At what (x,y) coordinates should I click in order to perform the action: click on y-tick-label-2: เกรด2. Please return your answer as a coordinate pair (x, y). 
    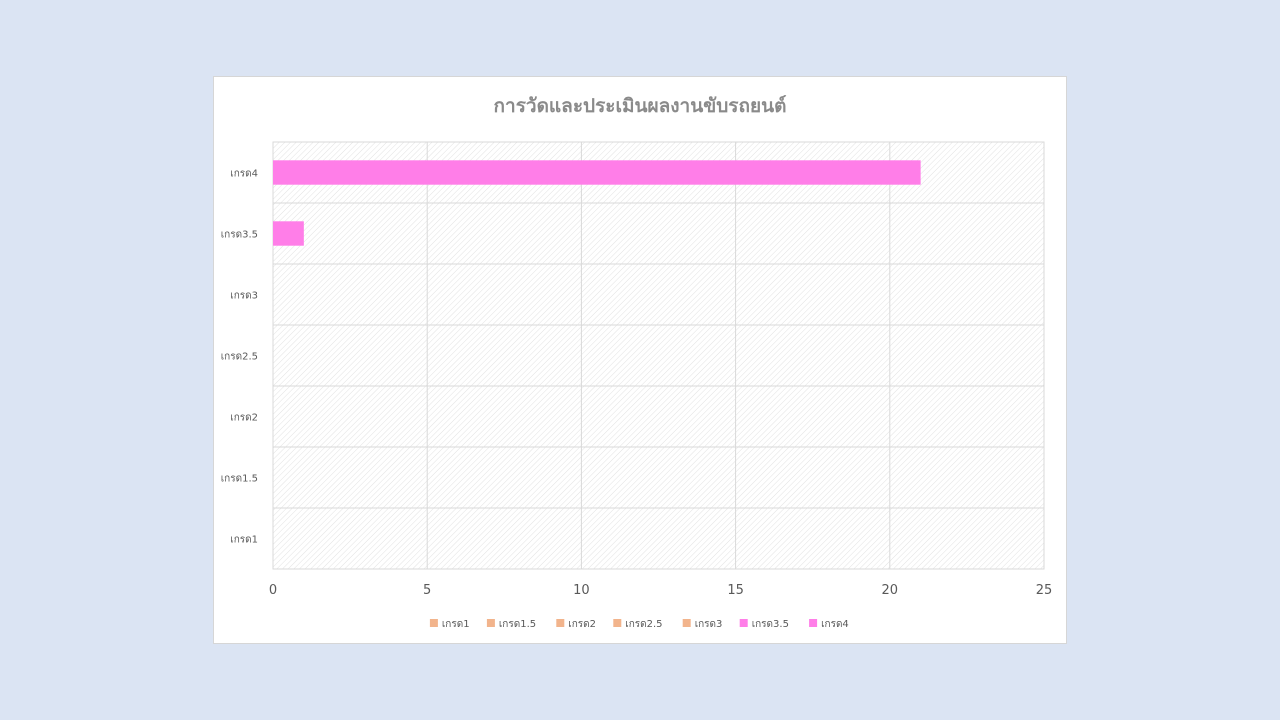
    Looking at the image, I should click on (244, 418).